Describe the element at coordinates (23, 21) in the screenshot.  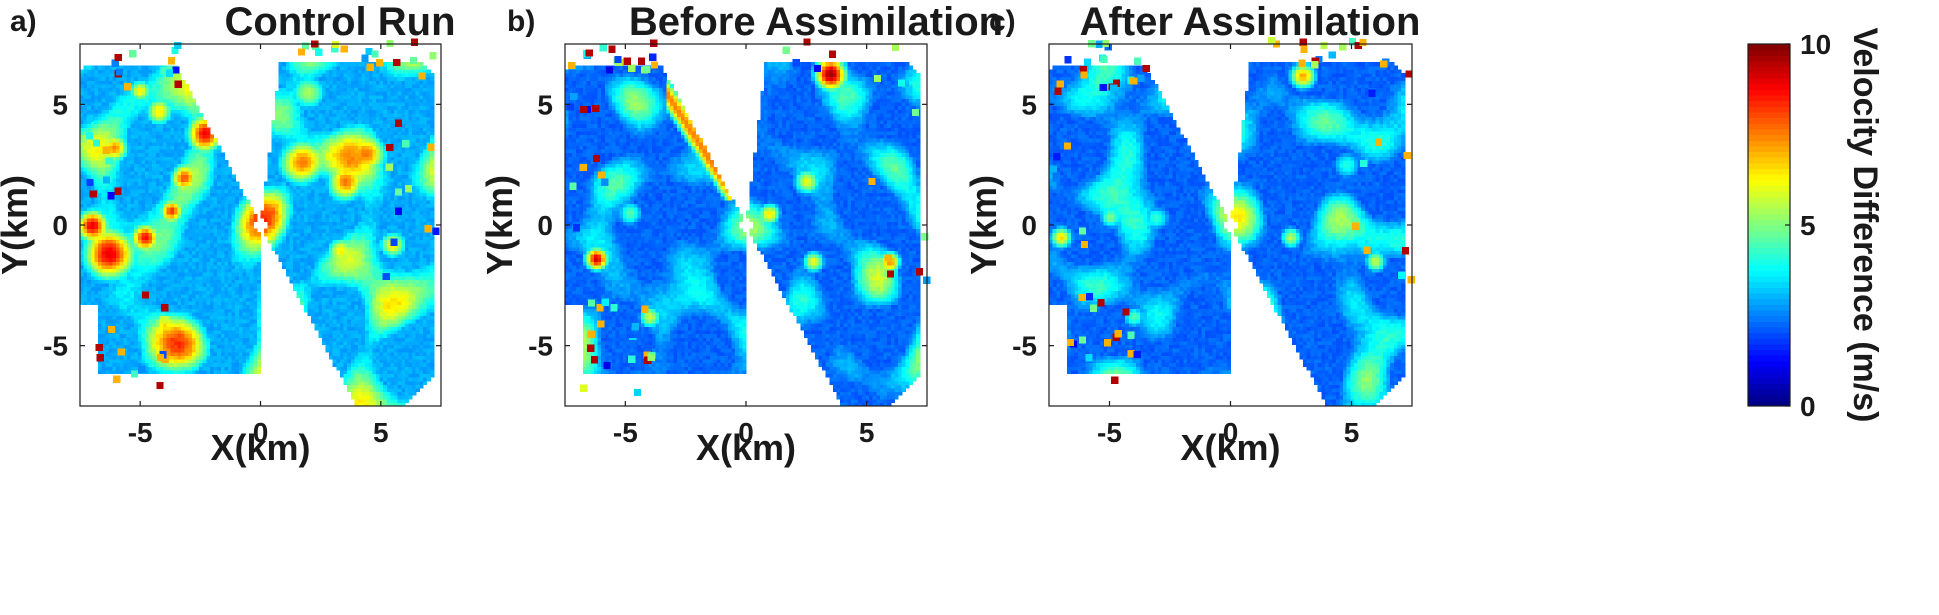
I see `panel-label: a)` at that location.